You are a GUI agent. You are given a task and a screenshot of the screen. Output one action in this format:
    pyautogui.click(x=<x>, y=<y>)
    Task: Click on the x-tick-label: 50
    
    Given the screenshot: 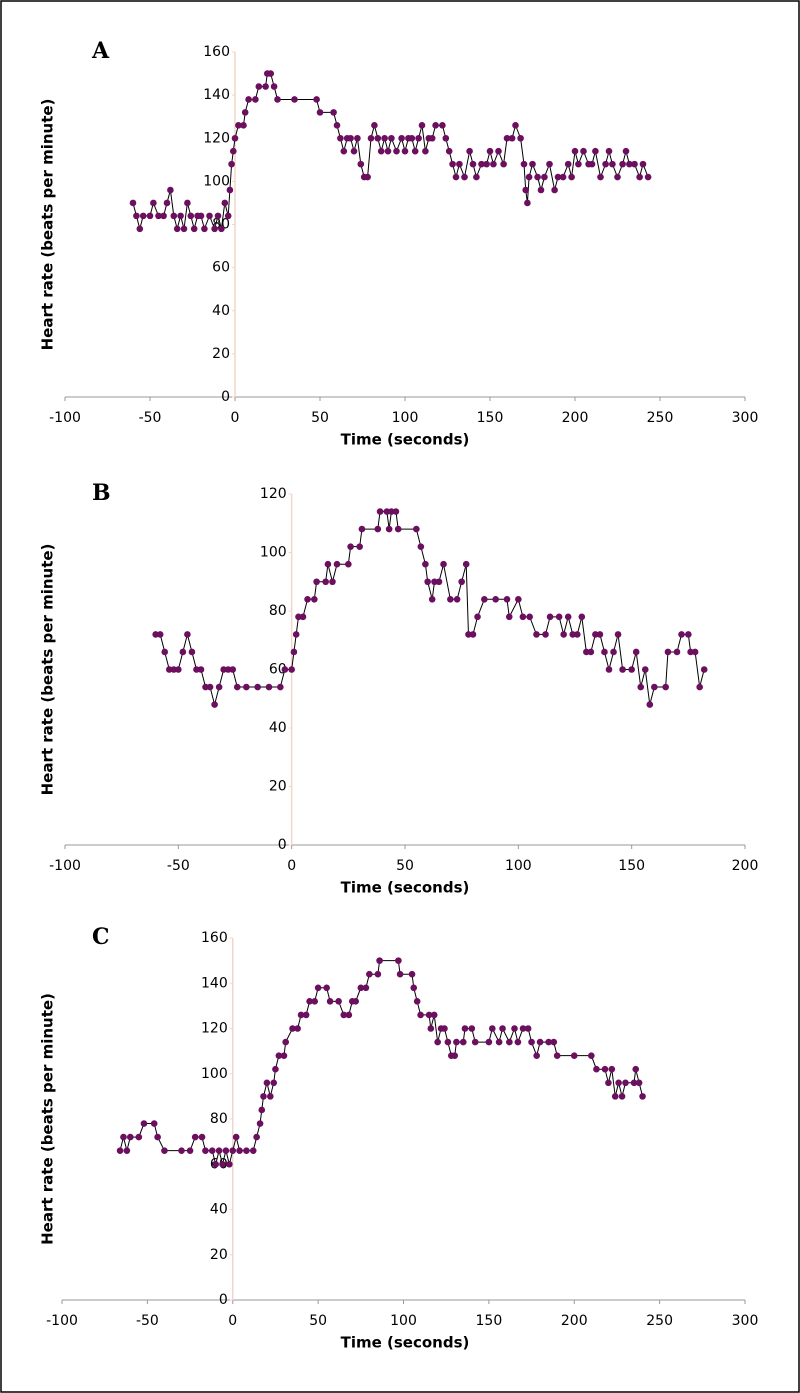 What is the action you would take?
    pyautogui.click(x=320, y=418)
    